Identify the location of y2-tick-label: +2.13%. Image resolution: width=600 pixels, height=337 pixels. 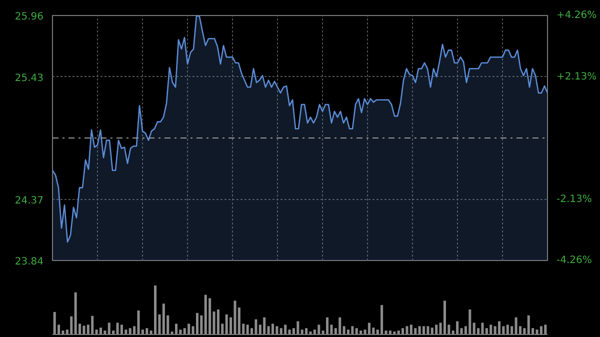
(576, 76).